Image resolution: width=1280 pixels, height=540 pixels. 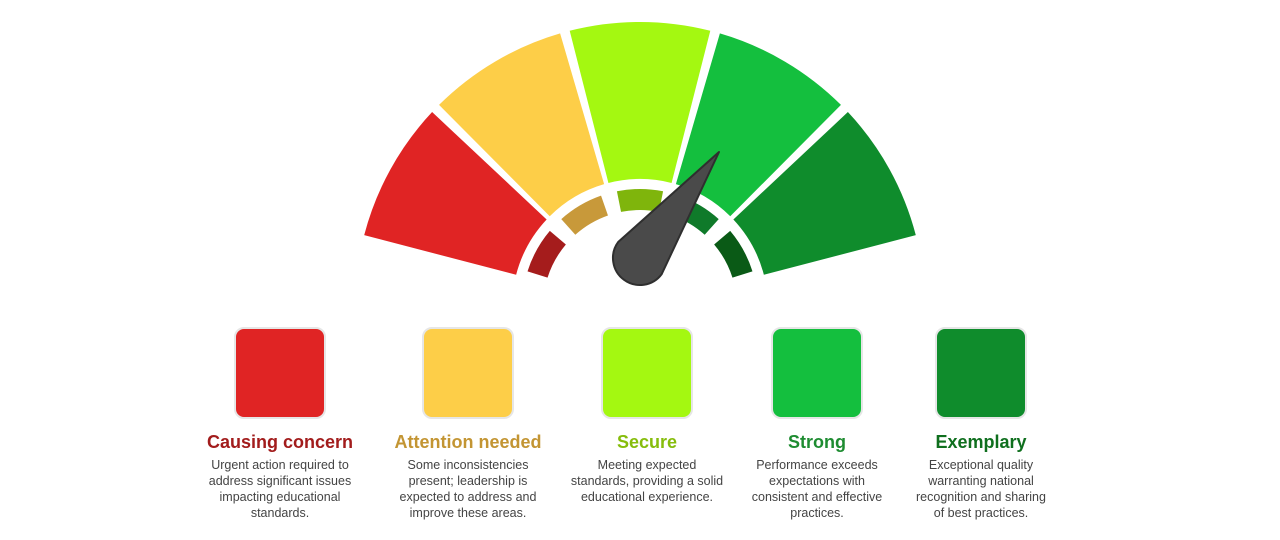 I want to click on legend-description: educational experience., so click(x=647, y=497).